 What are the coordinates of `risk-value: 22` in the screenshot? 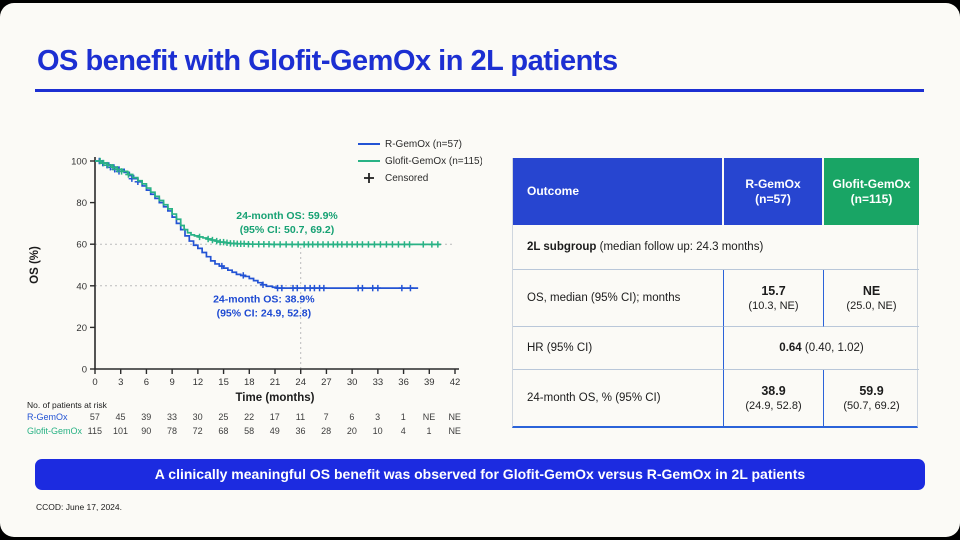 It's located at (249, 417).